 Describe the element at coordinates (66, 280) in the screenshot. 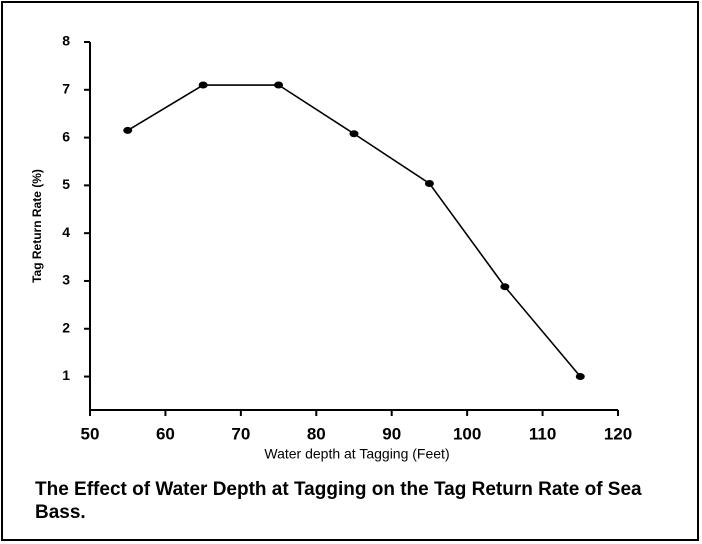

I see `y-tick-label: 3` at that location.